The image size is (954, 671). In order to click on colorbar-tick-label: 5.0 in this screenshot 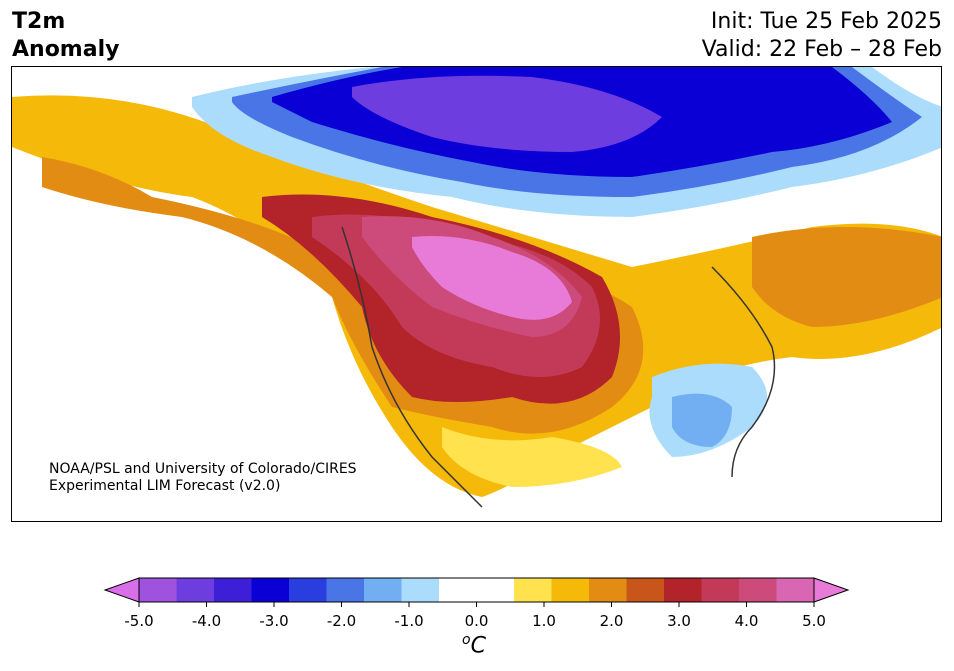, I will do `click(814, 621)`.